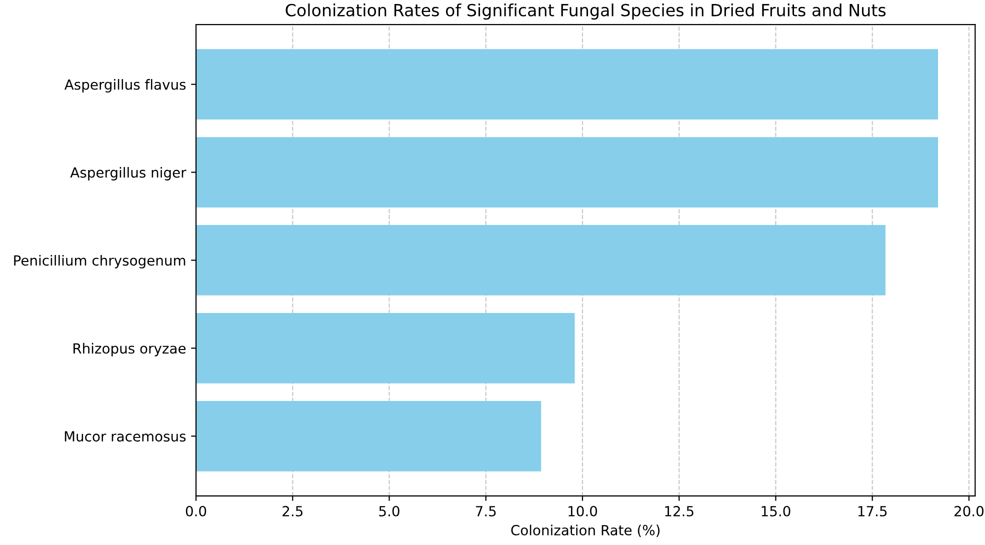  What do you see at coordinates (100, 261) in the screenshot?
I see `y-tick-label: Penicillium chrysogenum` at bounding box center [100, 261].